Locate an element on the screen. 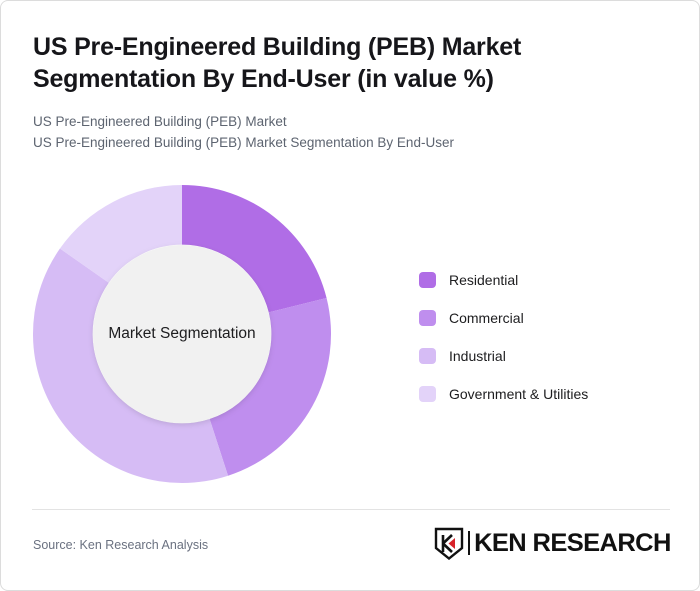 The image size is (700, 591). donut-hole is located at coordinates (182, 334).